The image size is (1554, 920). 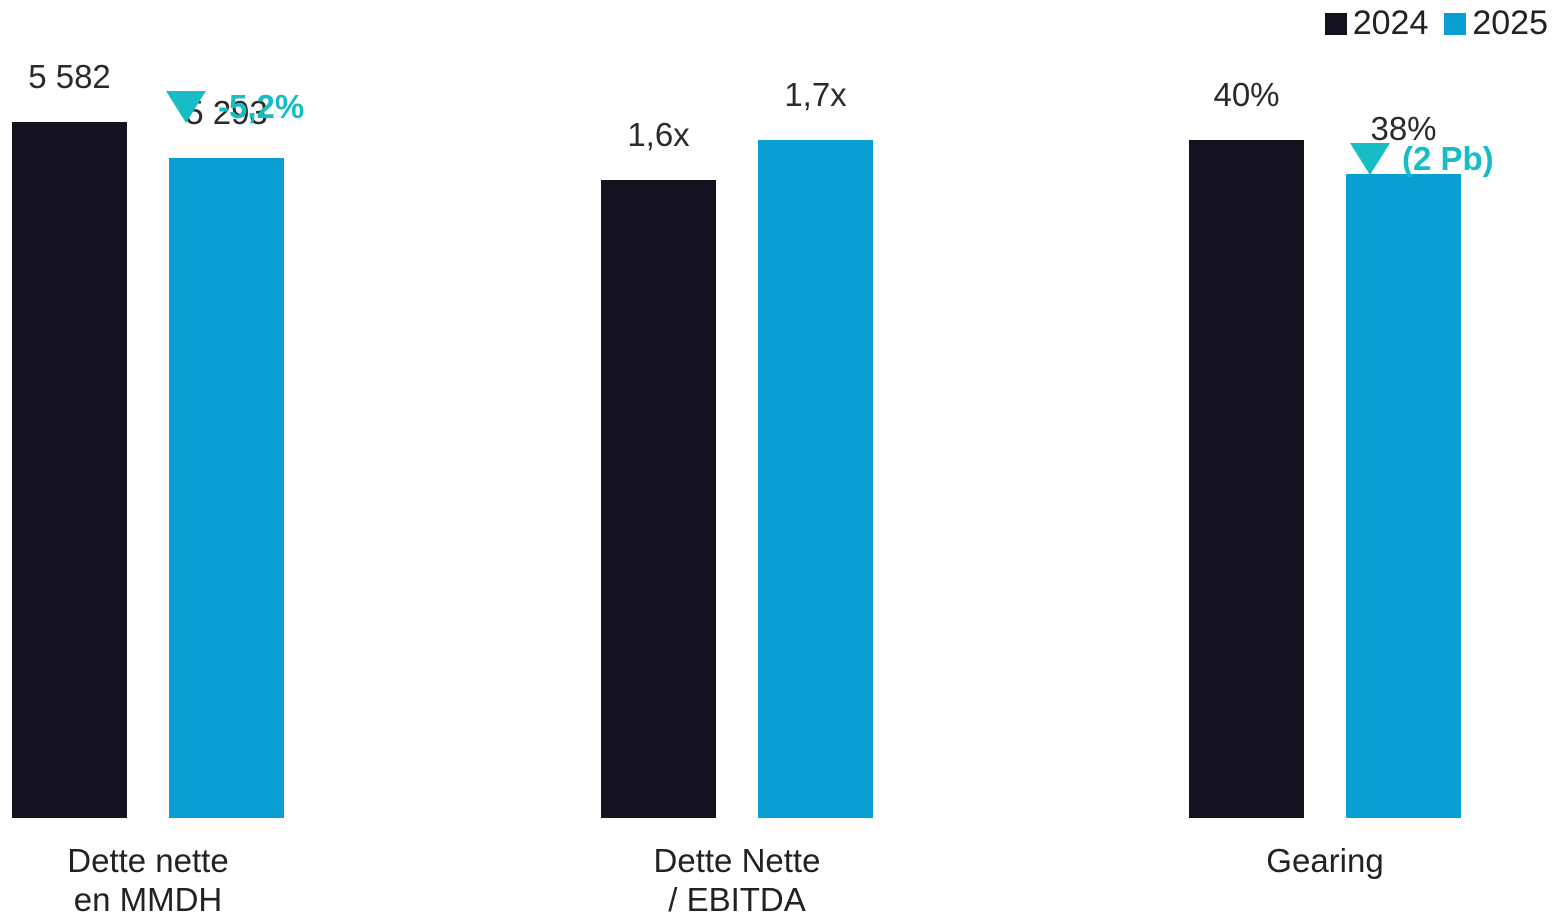 What do you see at coordinates (1335, 23) in the screenshot?
I see `legend-swatch-2024` at bounding box center [1335, 23].